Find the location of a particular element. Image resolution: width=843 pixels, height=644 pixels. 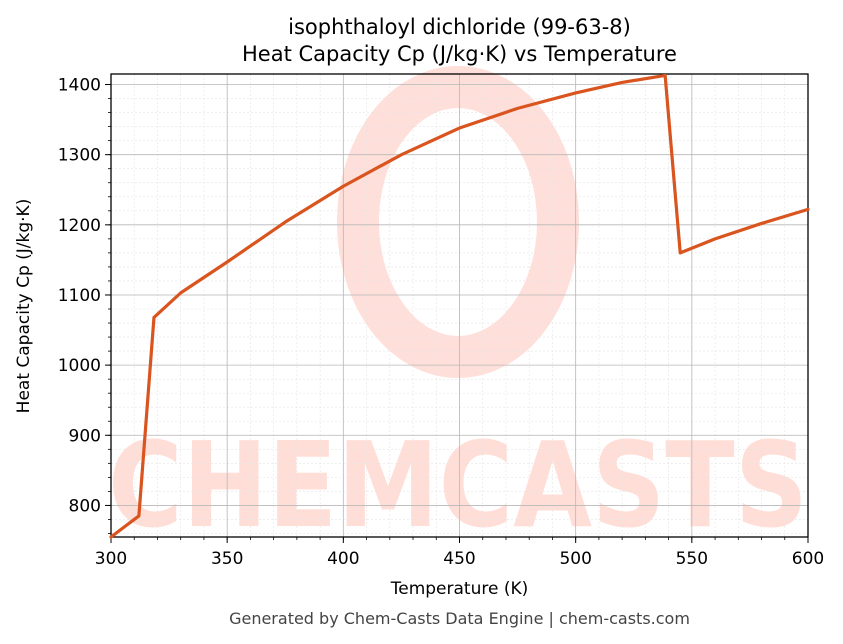

y-tick-label: 1300 is located at coordinates (79, 156).